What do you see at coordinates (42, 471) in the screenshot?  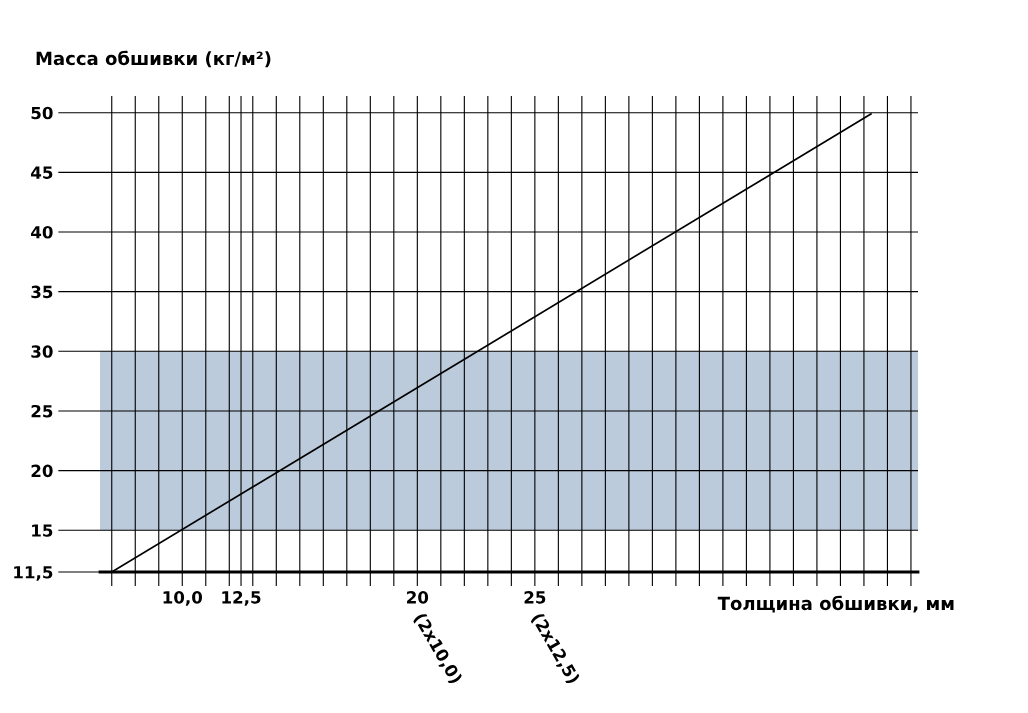 I see `y-tick-label: 20` at bounding box center [42, 471].